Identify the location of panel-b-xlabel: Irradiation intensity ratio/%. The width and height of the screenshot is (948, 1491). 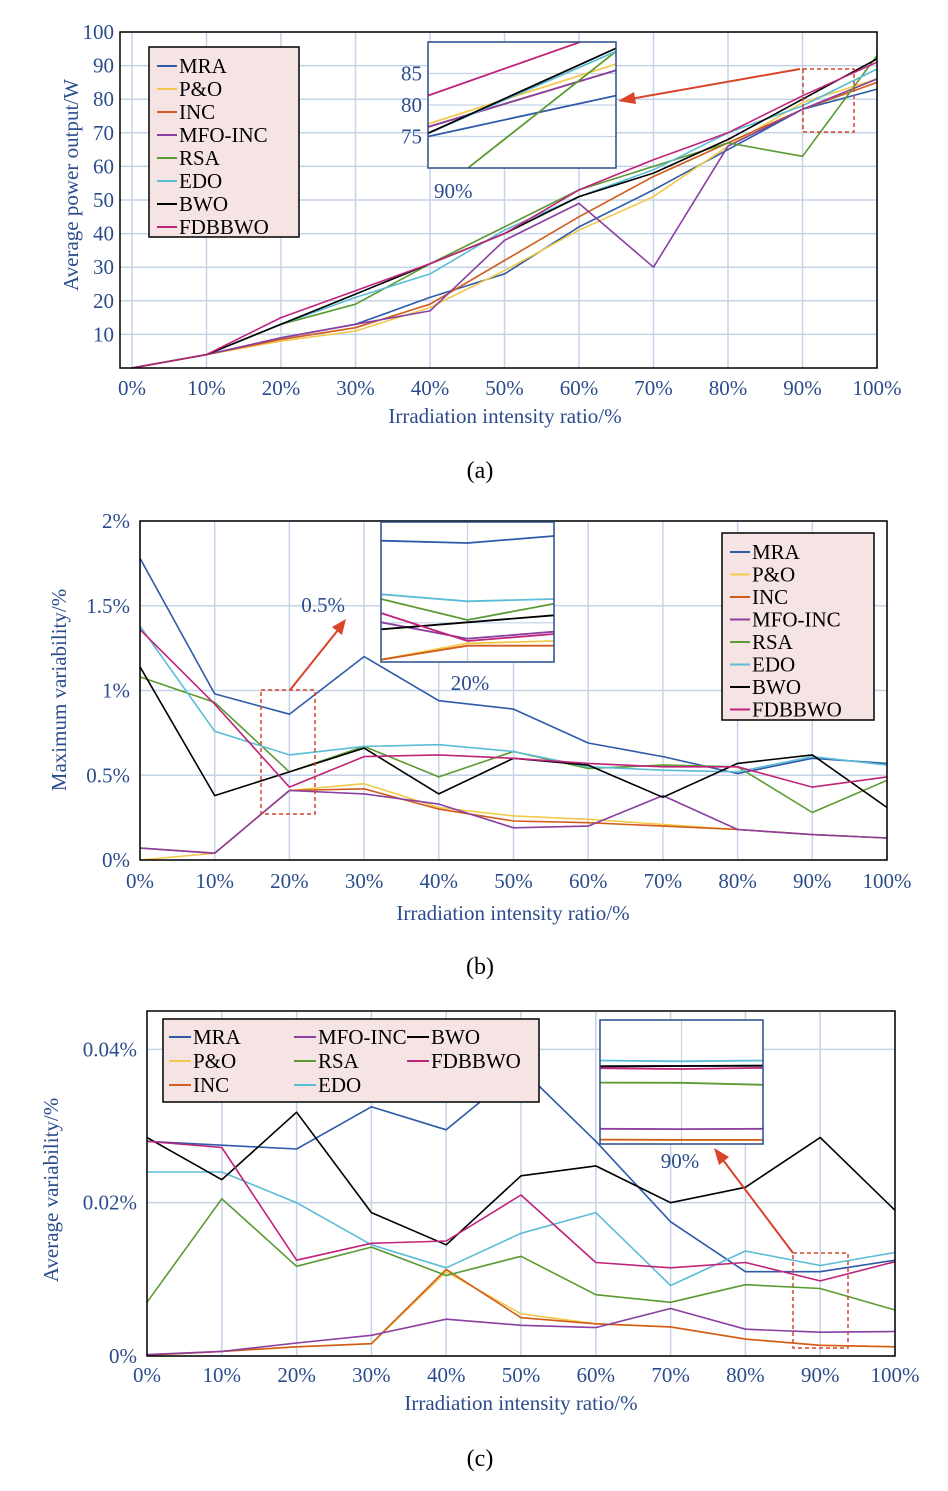
(512, 913).